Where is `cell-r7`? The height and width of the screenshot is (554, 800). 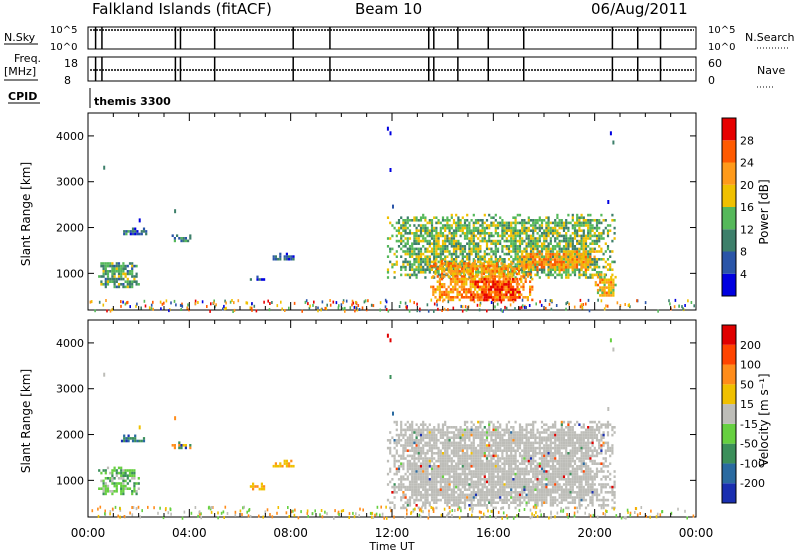
cell-r7 is located at coordinates (475, 297).